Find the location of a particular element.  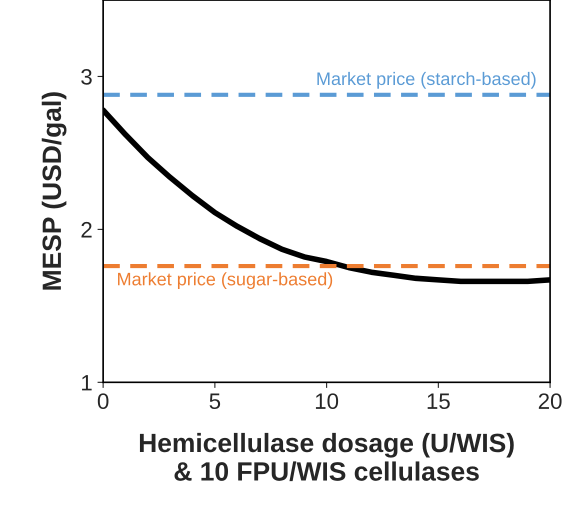

y-tick-label: 1 is located at coordinates (87, 382).